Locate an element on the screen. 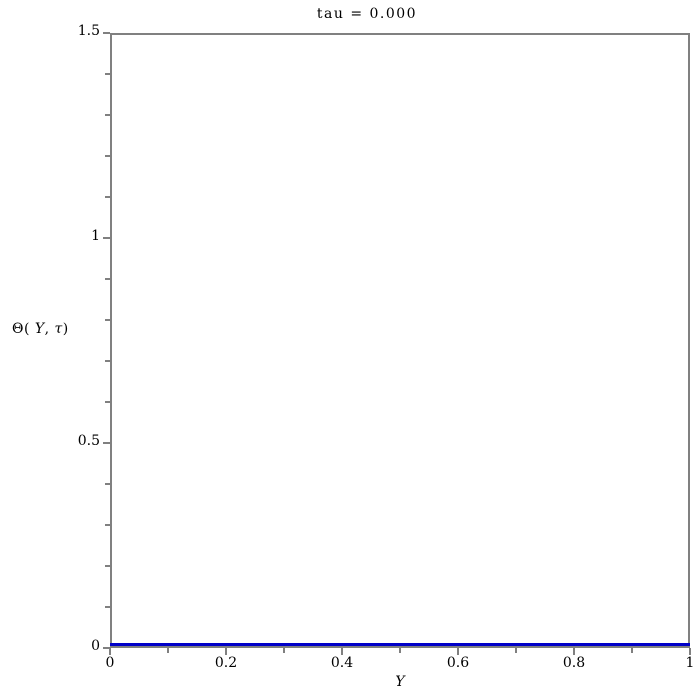 The height and width of the screenshot is (700, 700). x-tick-label: 1 is located at coordinates (690, 663).